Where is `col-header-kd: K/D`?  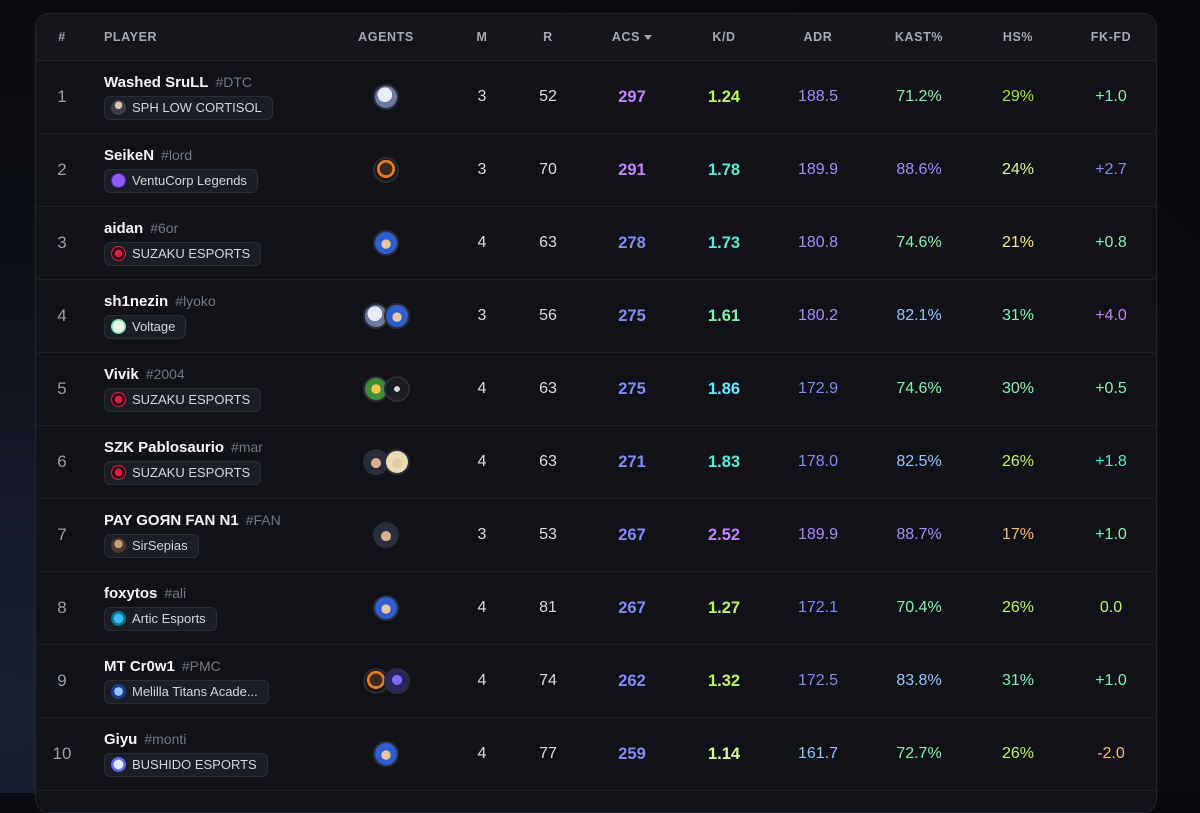
col-header-kd: K/D is located at coordinates (724, 37).